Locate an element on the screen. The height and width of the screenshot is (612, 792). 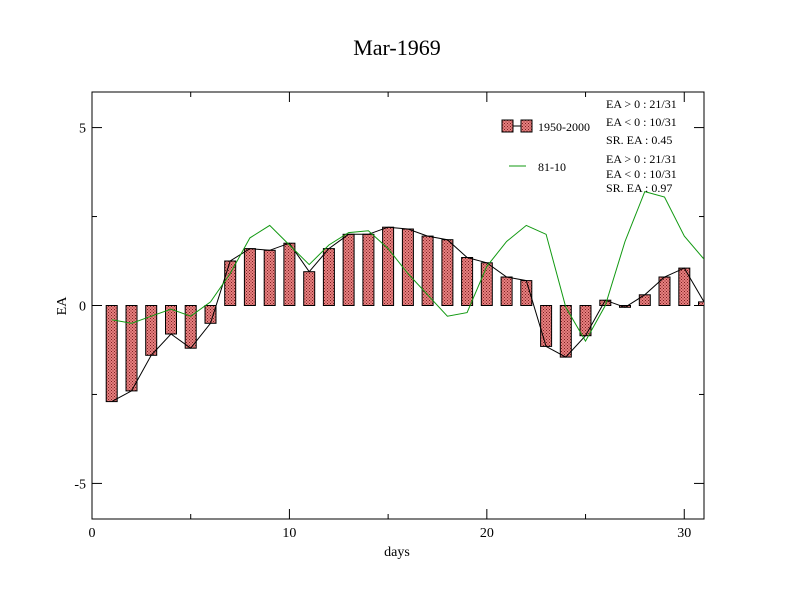
x-tick-label: 10 is located at coordinates (289, 533).